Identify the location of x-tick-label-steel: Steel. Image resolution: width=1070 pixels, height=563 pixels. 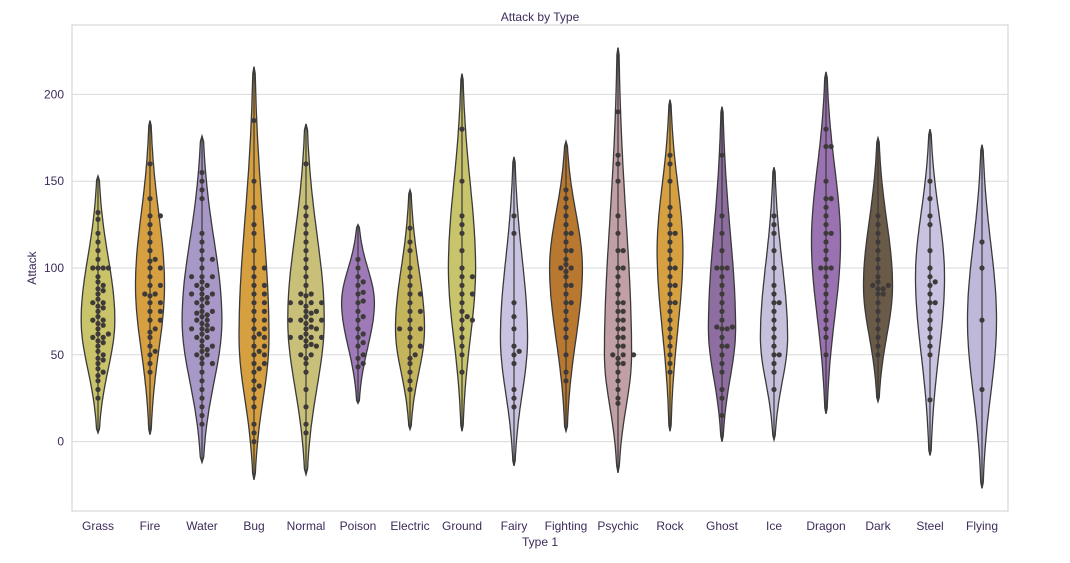
(929, 526).